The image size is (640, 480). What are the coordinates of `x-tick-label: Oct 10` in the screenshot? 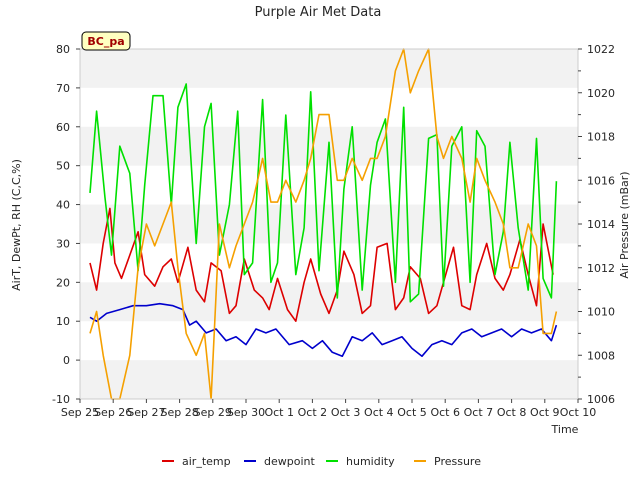 It's located at (578, 412).